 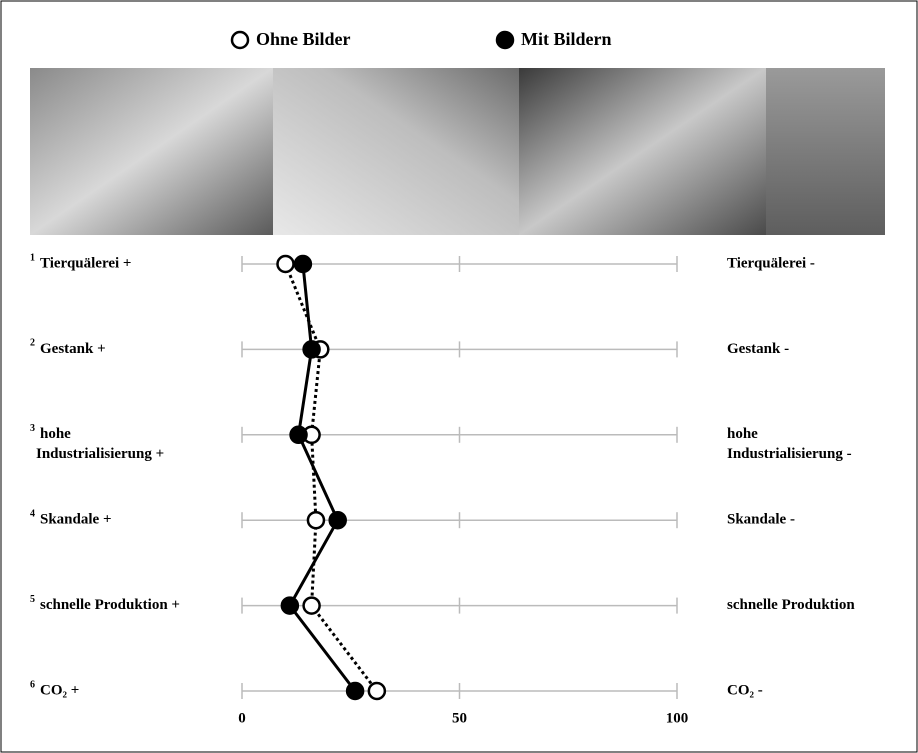 What do you see at coordinates (742, 434) in the screenshot?
I see `right-label: hohe` at bounding box center [742, 434].